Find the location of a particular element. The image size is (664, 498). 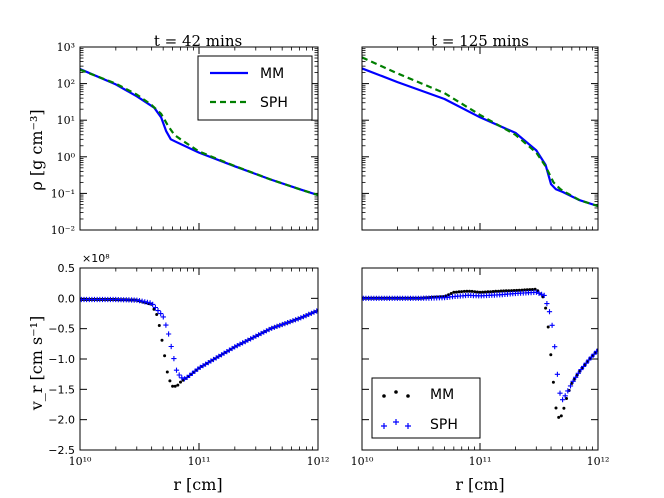

y-tick-label: 10⁻¹ is located at coordinates (63, 193).